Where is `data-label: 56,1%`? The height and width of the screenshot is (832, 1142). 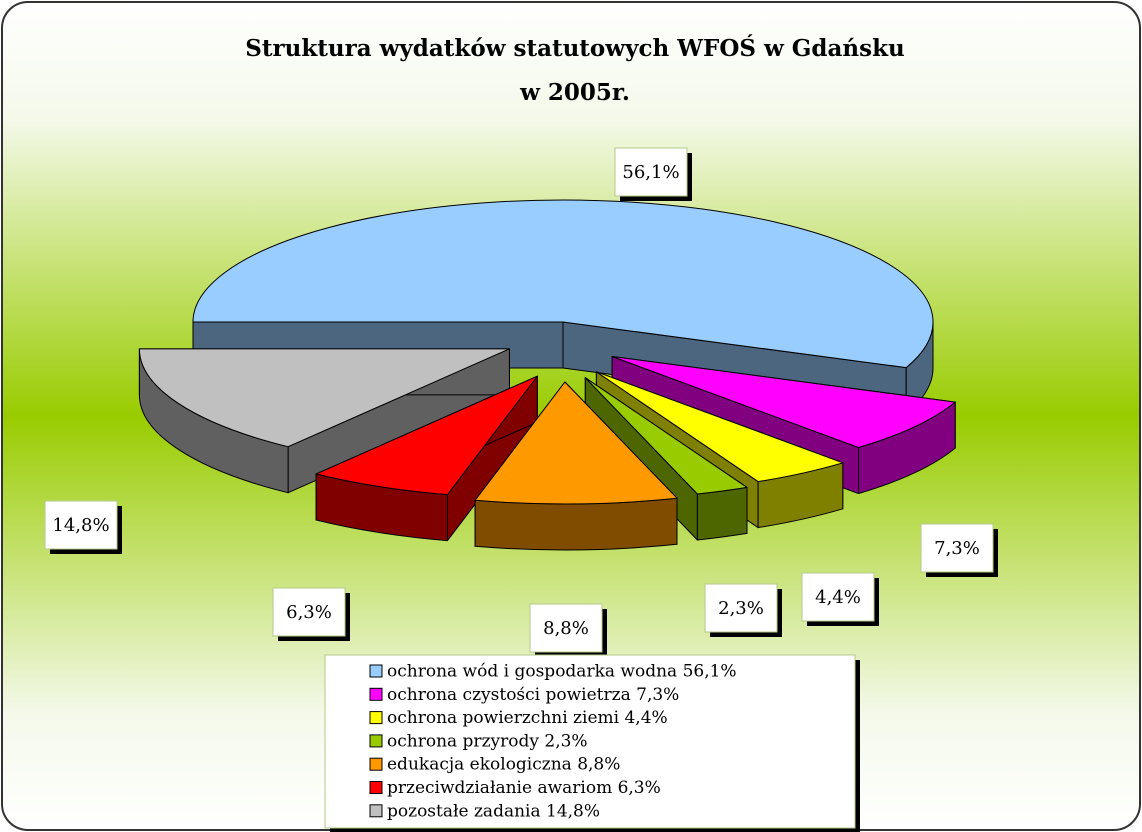
data-label: 56,1% is located at coordinates (650, 172).